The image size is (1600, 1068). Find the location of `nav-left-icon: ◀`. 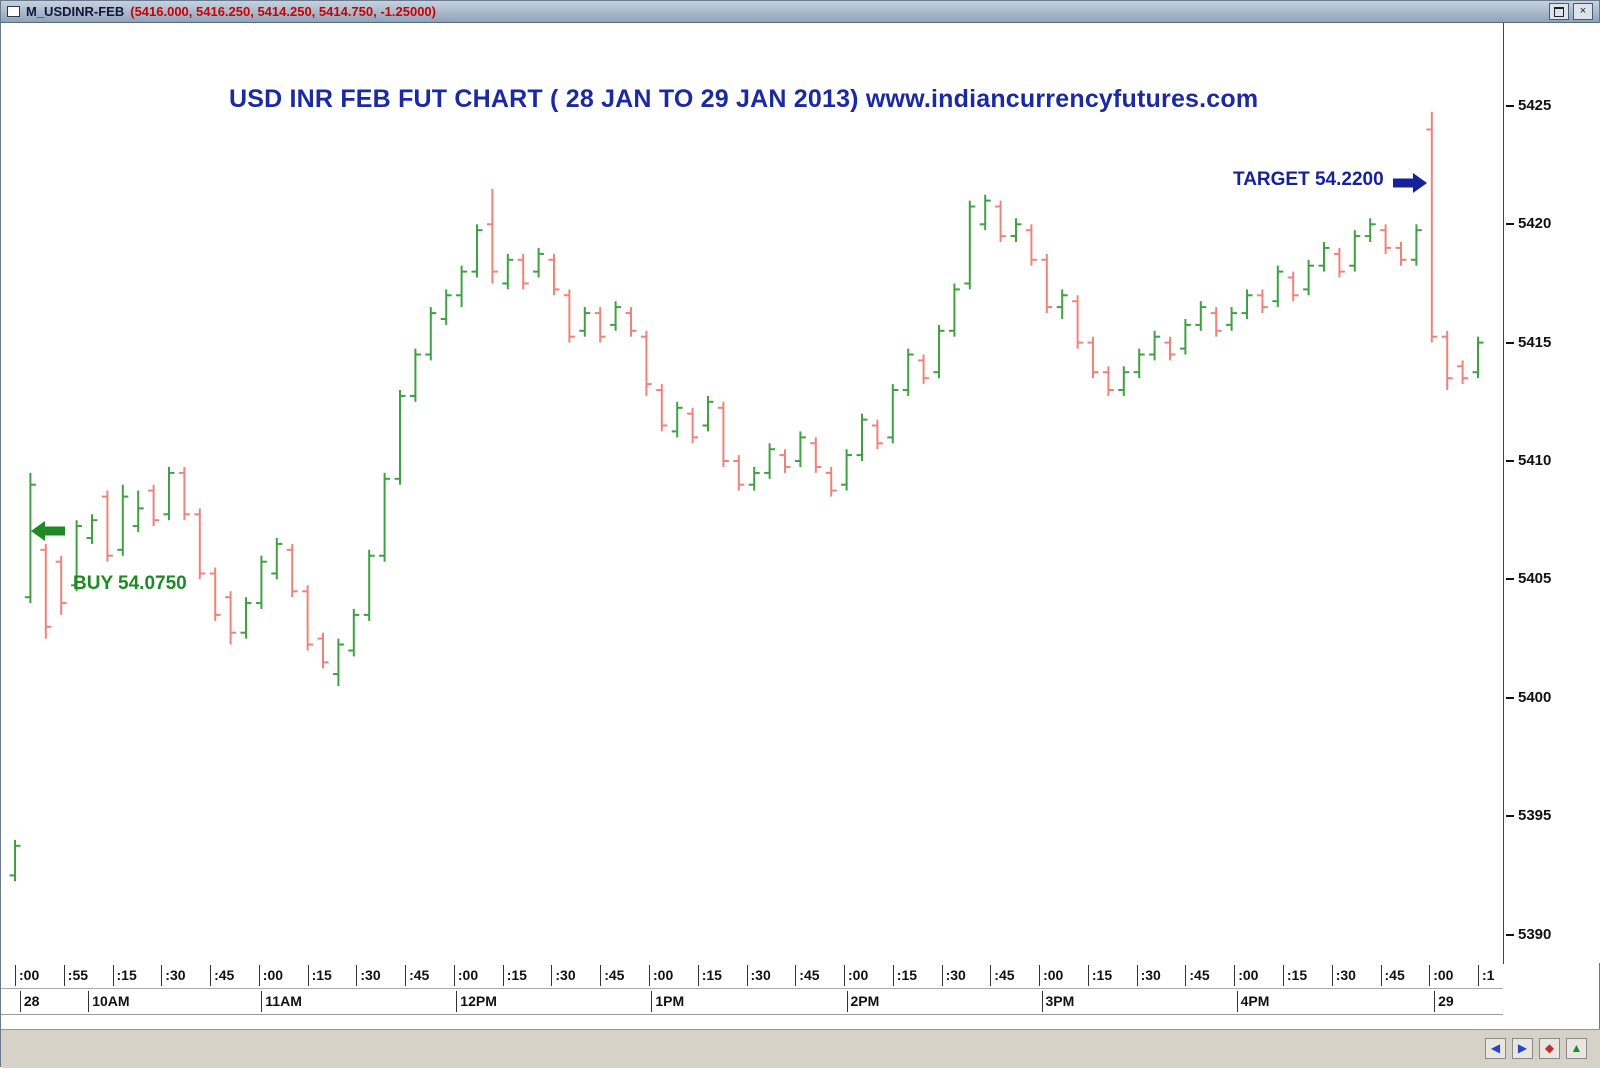

nav-left-icon: ◀ is located at coordinates (1495, 1048).